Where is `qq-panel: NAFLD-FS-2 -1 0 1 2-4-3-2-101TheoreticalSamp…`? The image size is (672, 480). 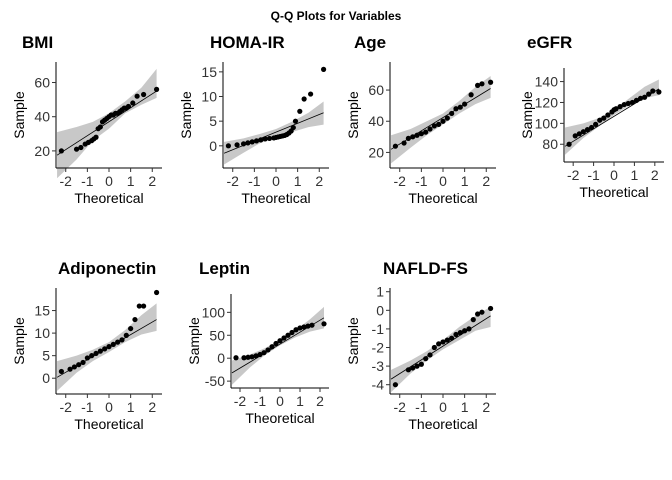
qq-panel: NAFLD-FS-2 -1 0 1 2-4-3-2-101TheoreticalSamp… is located at coordinates (420, 345).